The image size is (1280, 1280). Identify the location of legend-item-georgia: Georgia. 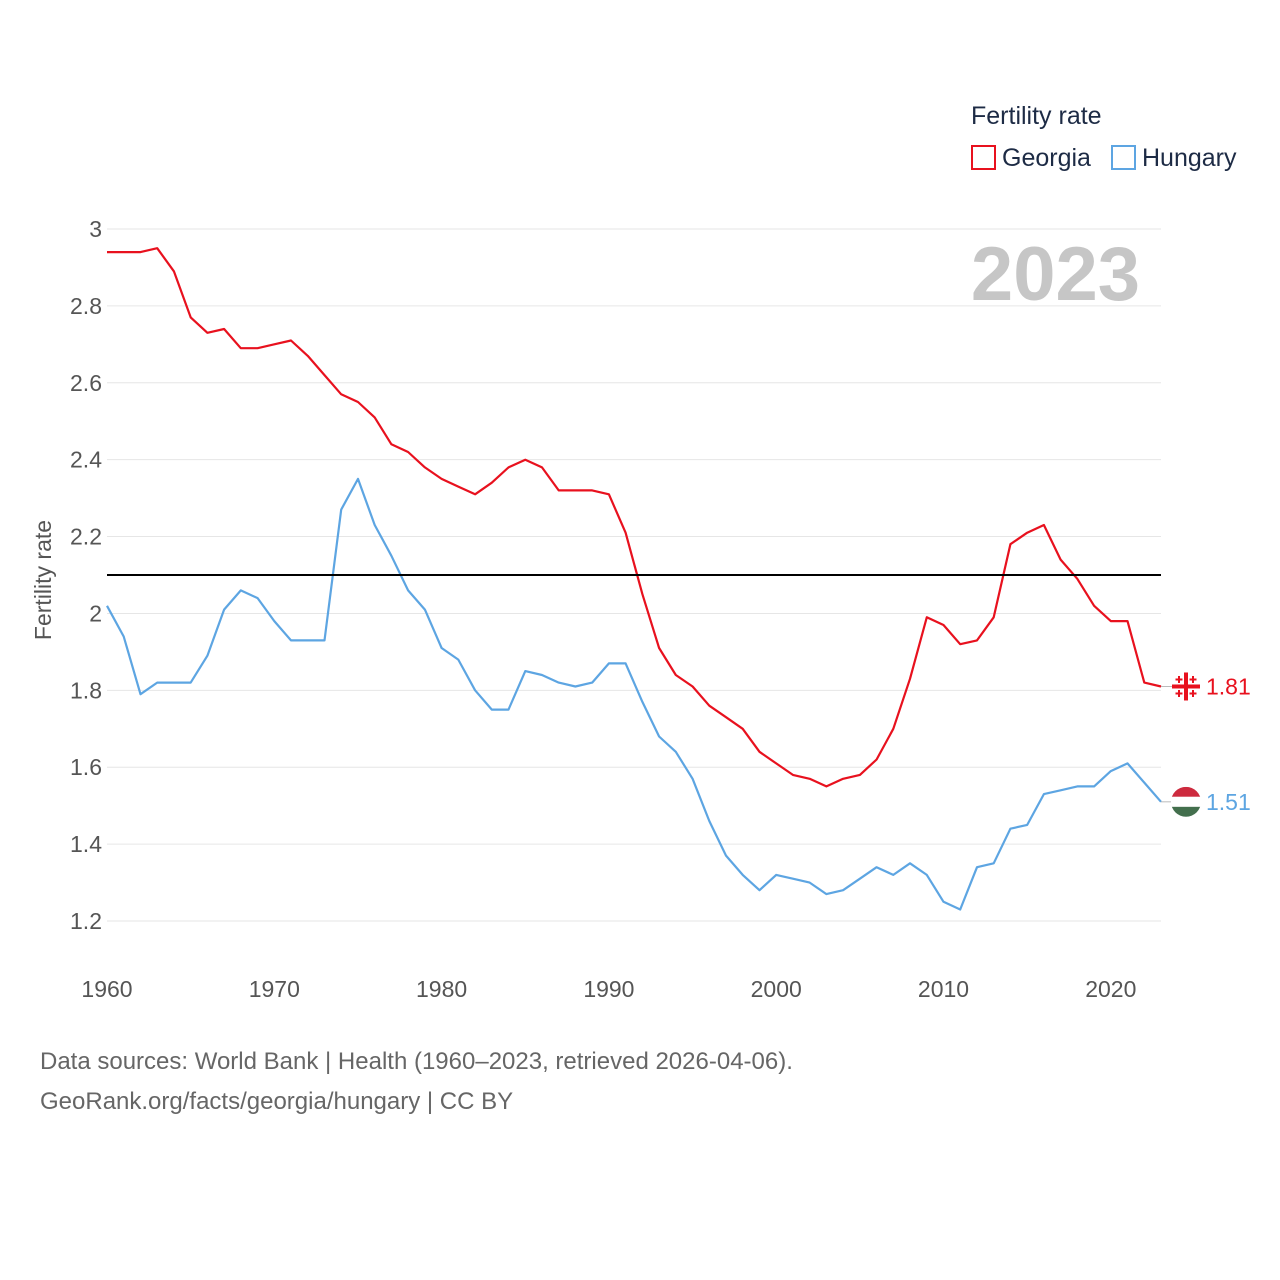
(1031, 158).